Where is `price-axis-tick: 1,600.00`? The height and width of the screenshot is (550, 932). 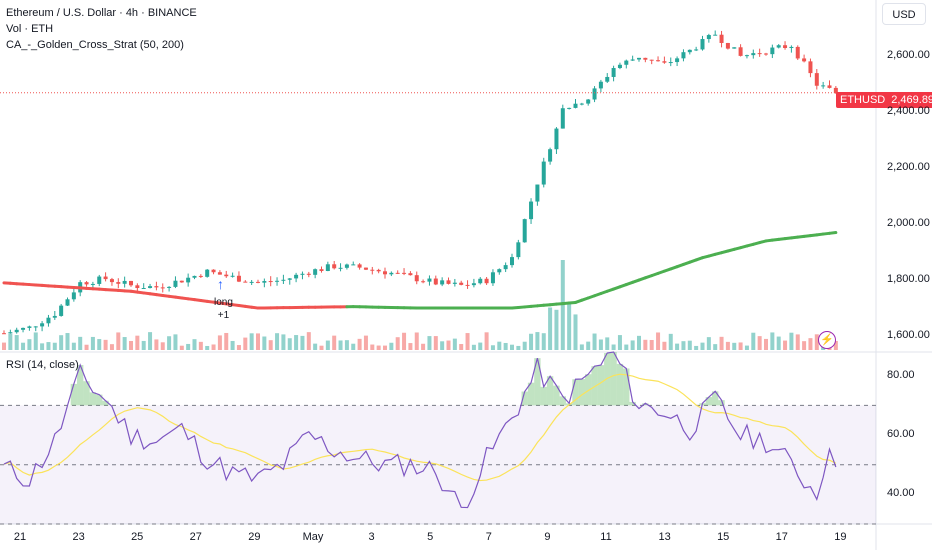 price-axis-tick: 1,600.00 is located at coordinates (908, 335).